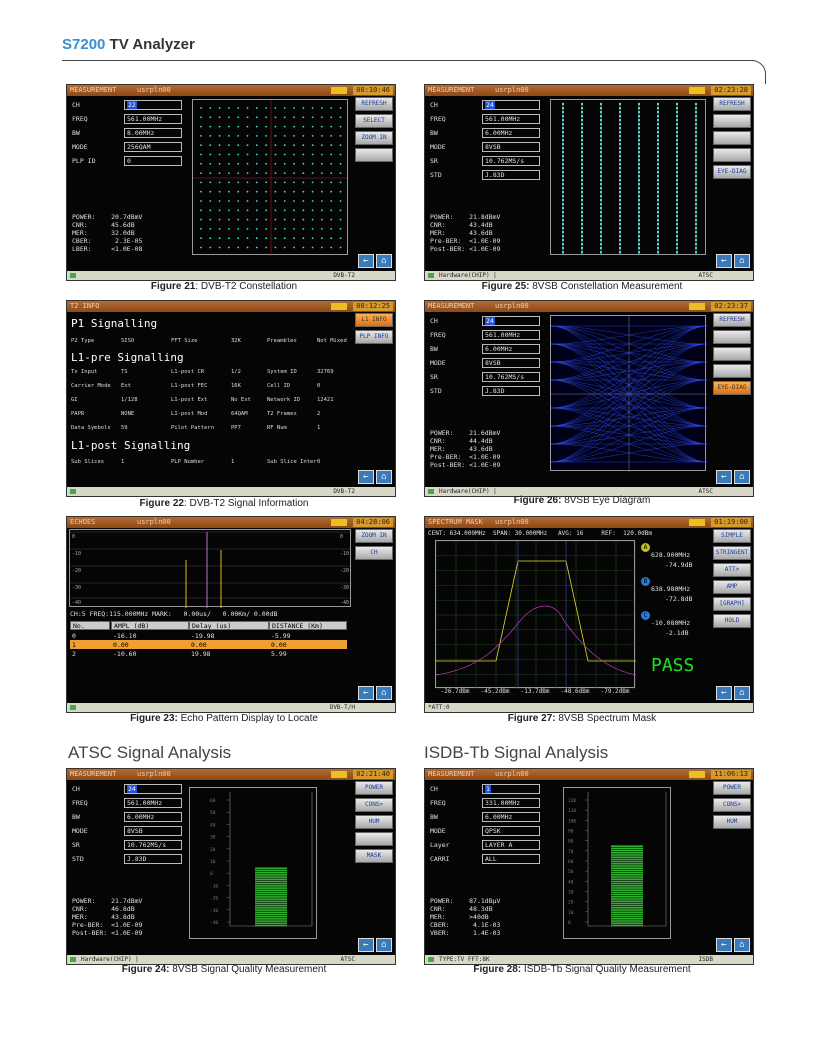 This screenshot has width=816, height=1056. I want to click on hold-button: HOLD, so click(732, 621).